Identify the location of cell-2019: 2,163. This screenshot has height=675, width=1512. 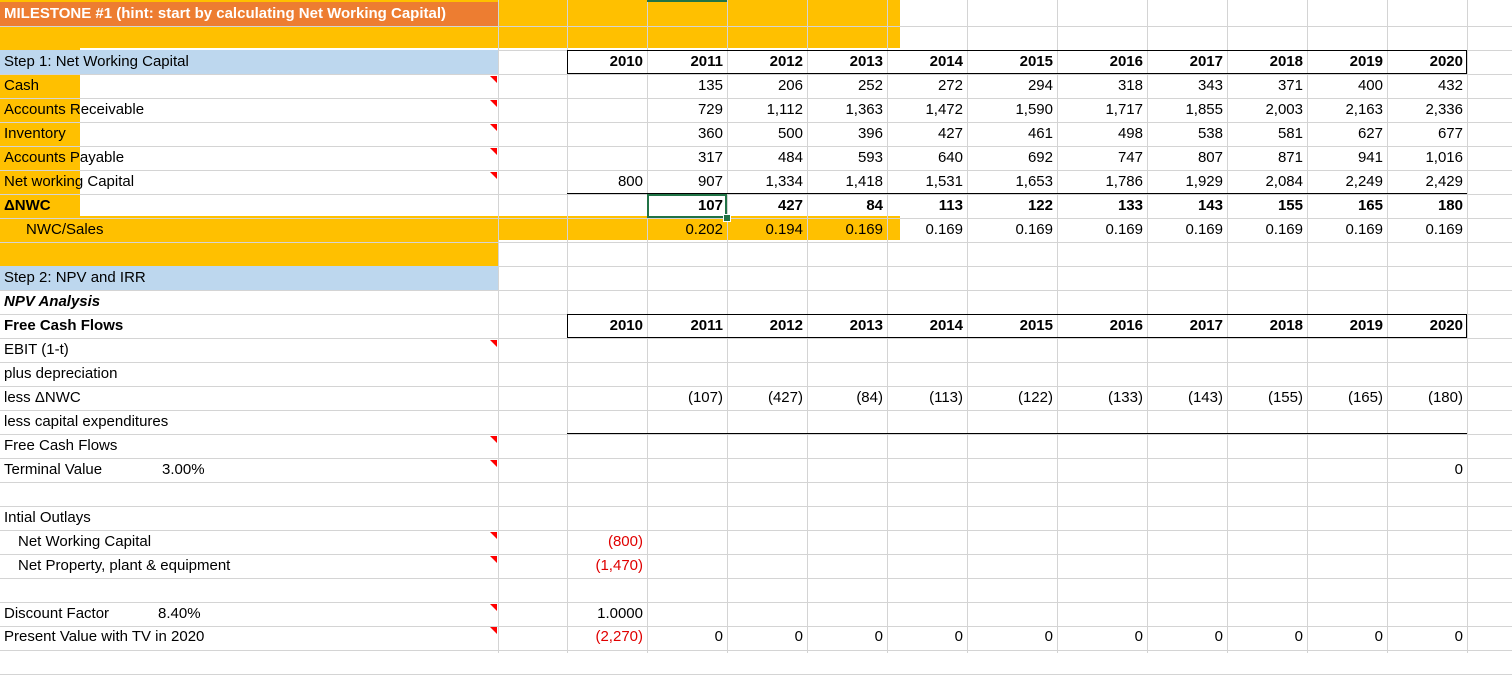
(1364, 109).